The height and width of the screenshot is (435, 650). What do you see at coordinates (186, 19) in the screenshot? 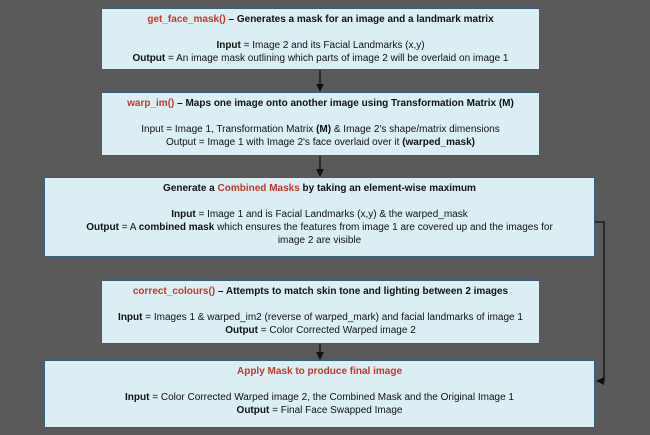
I see `function-name: get_face_mask()` at bounding box center [186, 19].